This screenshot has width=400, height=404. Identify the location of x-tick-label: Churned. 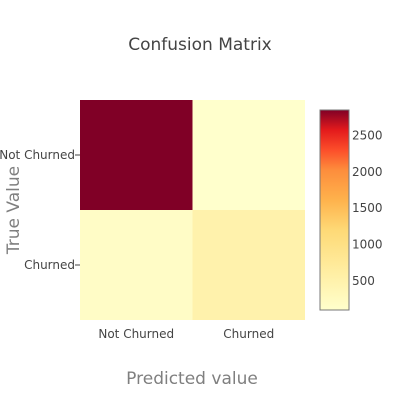
(248, 334).